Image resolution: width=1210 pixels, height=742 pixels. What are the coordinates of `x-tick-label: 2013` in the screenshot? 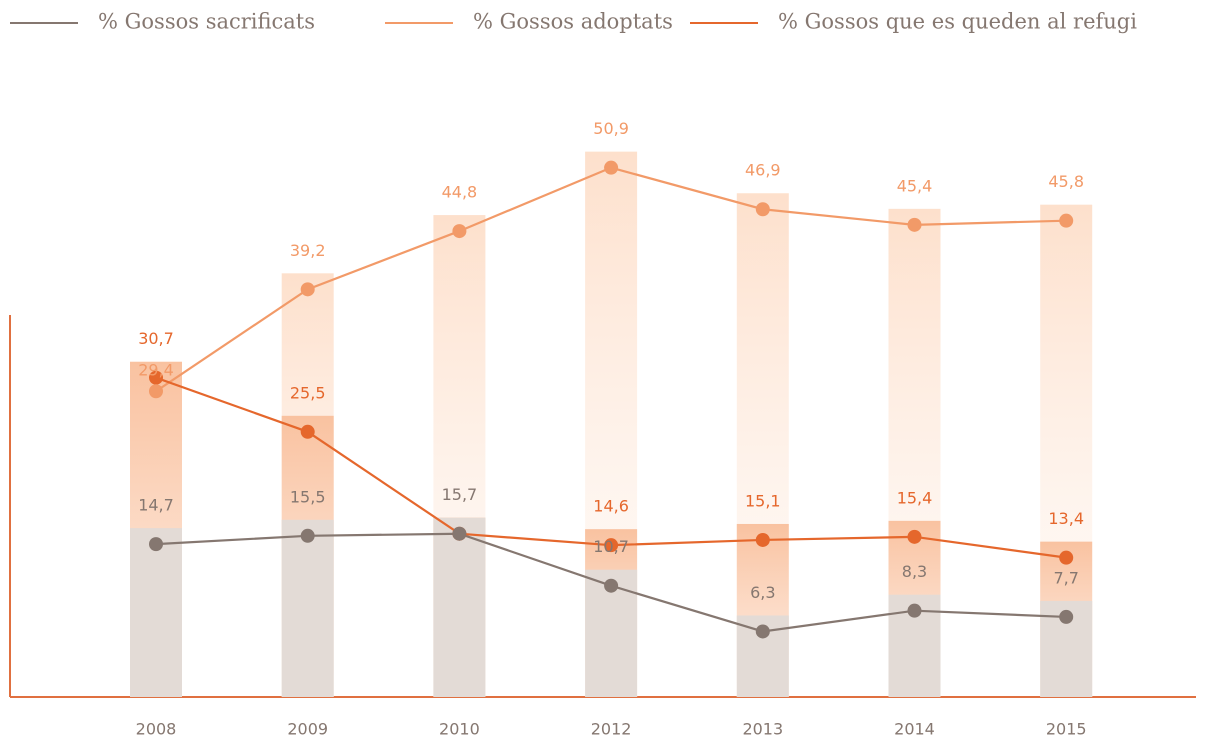 It's located at (762, 729).